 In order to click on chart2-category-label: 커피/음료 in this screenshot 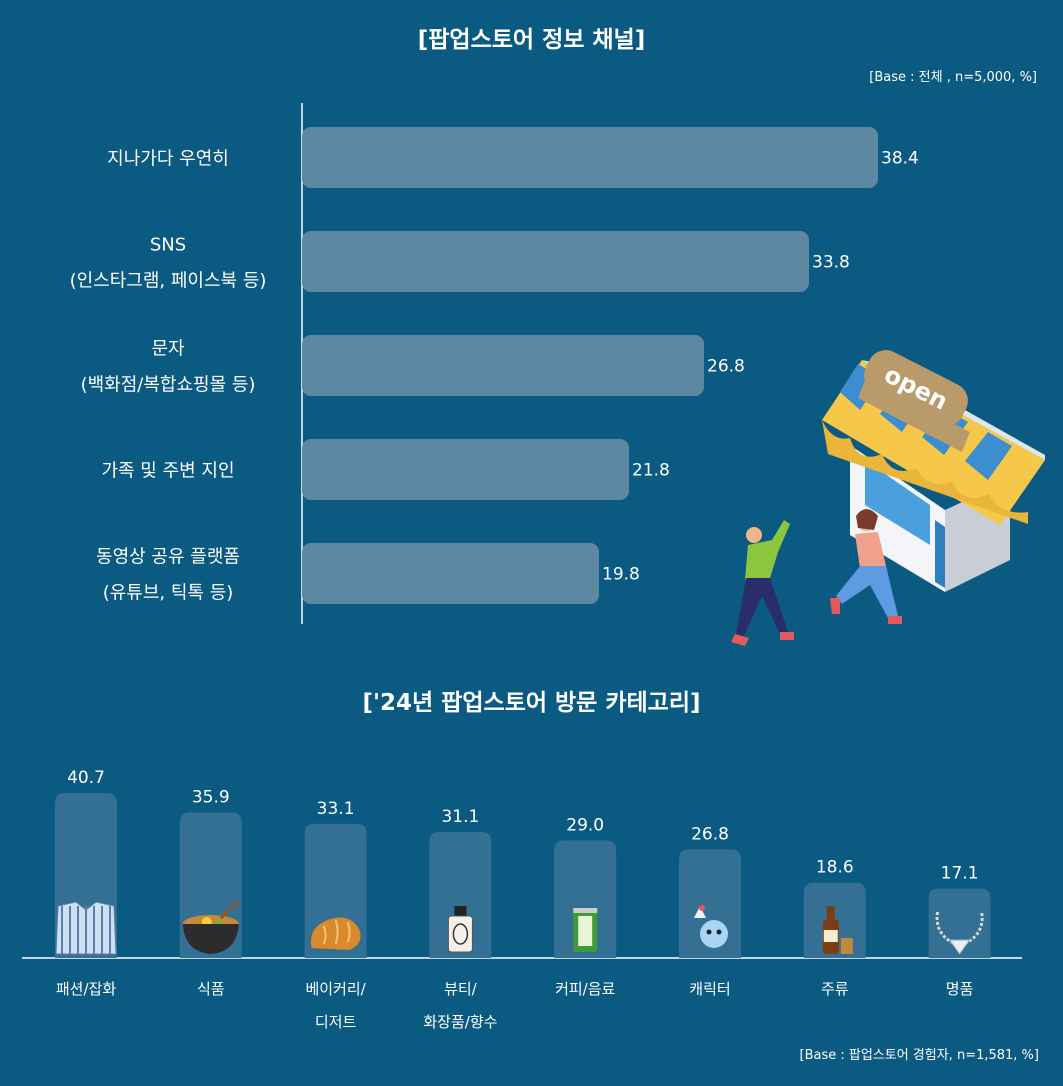, I will do `click(585, 989)`.